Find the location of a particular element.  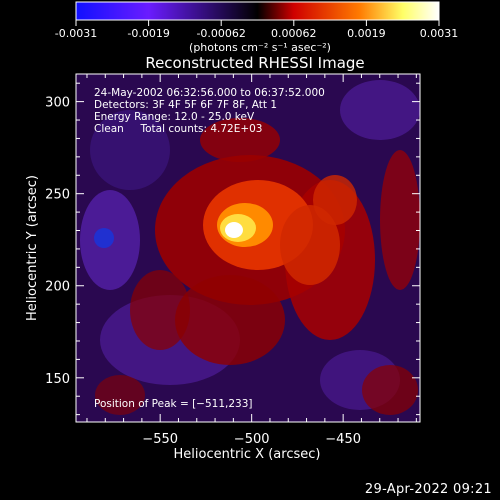

y-axis-label: Heliocentric Y (arcsec) is located at coordinates (32, 248).